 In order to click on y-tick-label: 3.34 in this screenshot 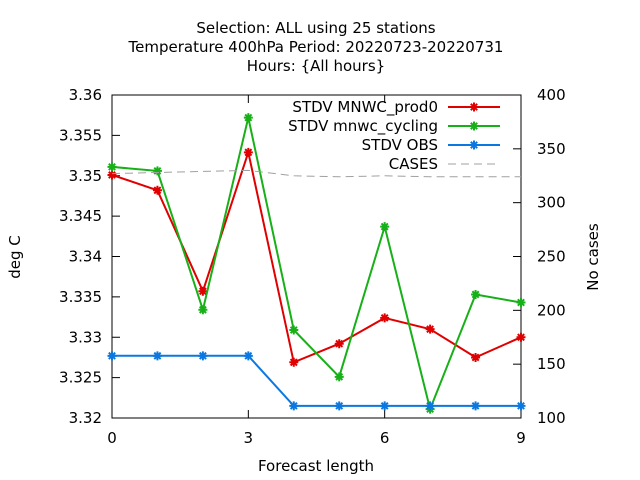, I will do `click(85, 257)`.